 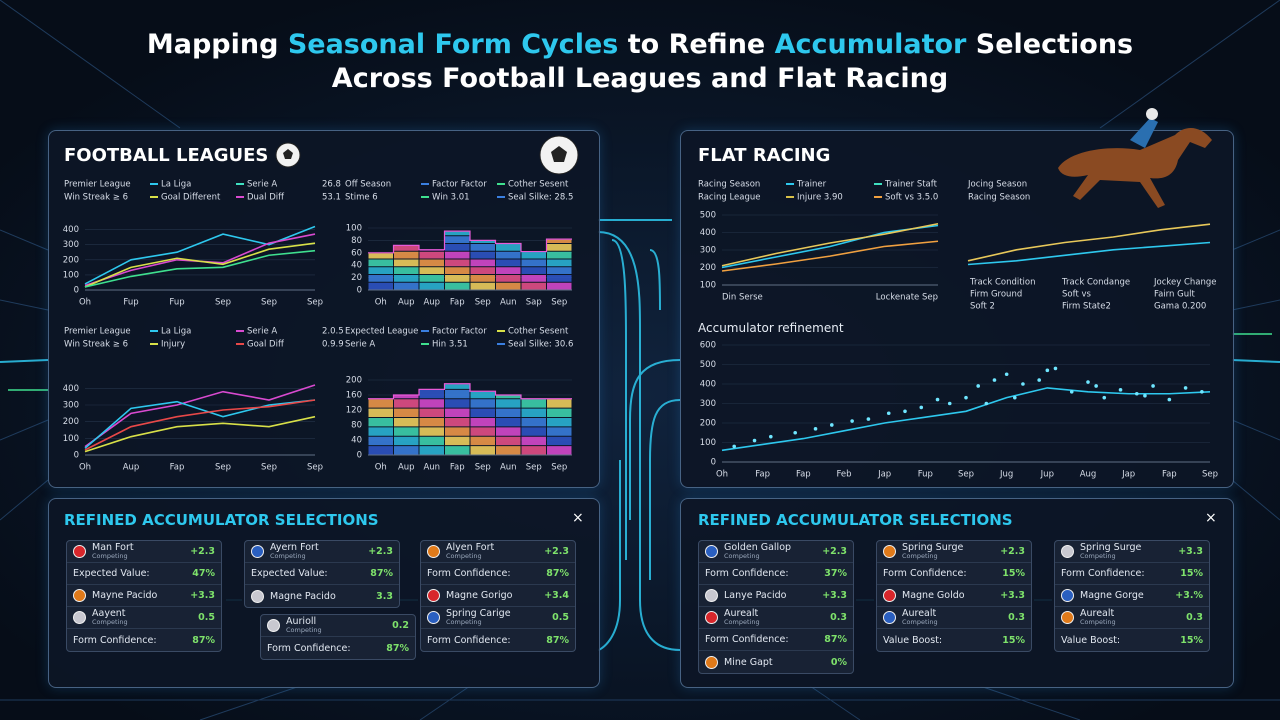 I want to click on team-name: Magne Goldo, so click(x=933, y=595).